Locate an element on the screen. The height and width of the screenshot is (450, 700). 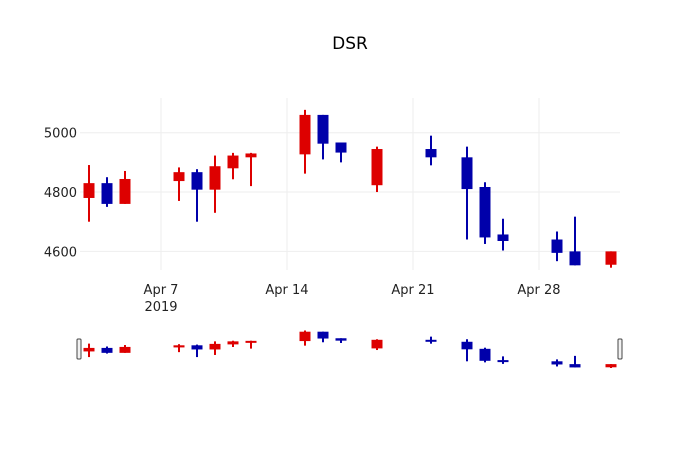
x-tick-label: Apr 28 is located at coordinates (538, 290).